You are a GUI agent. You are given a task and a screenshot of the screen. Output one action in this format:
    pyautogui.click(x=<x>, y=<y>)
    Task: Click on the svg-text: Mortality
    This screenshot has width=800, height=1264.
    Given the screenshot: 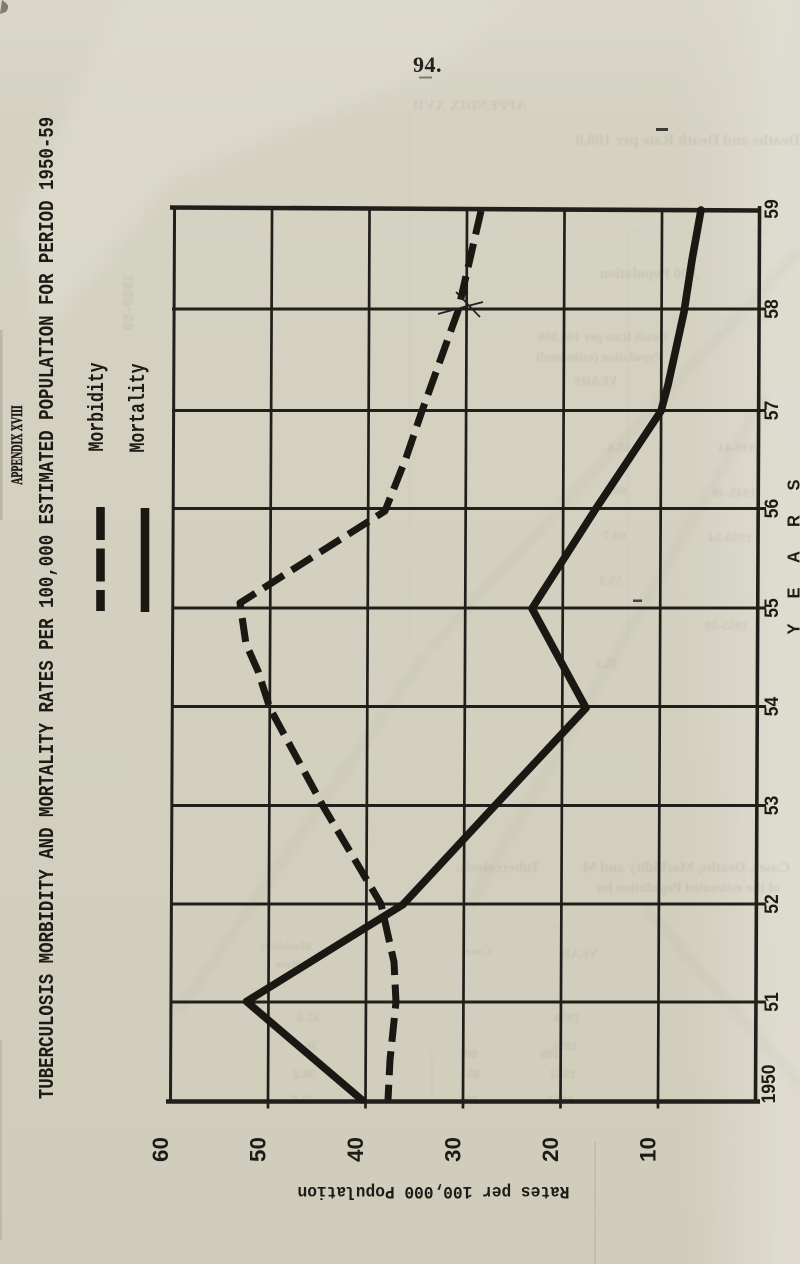 What is the action you would take?
    pyautogui.click(x=138, y=407)
    